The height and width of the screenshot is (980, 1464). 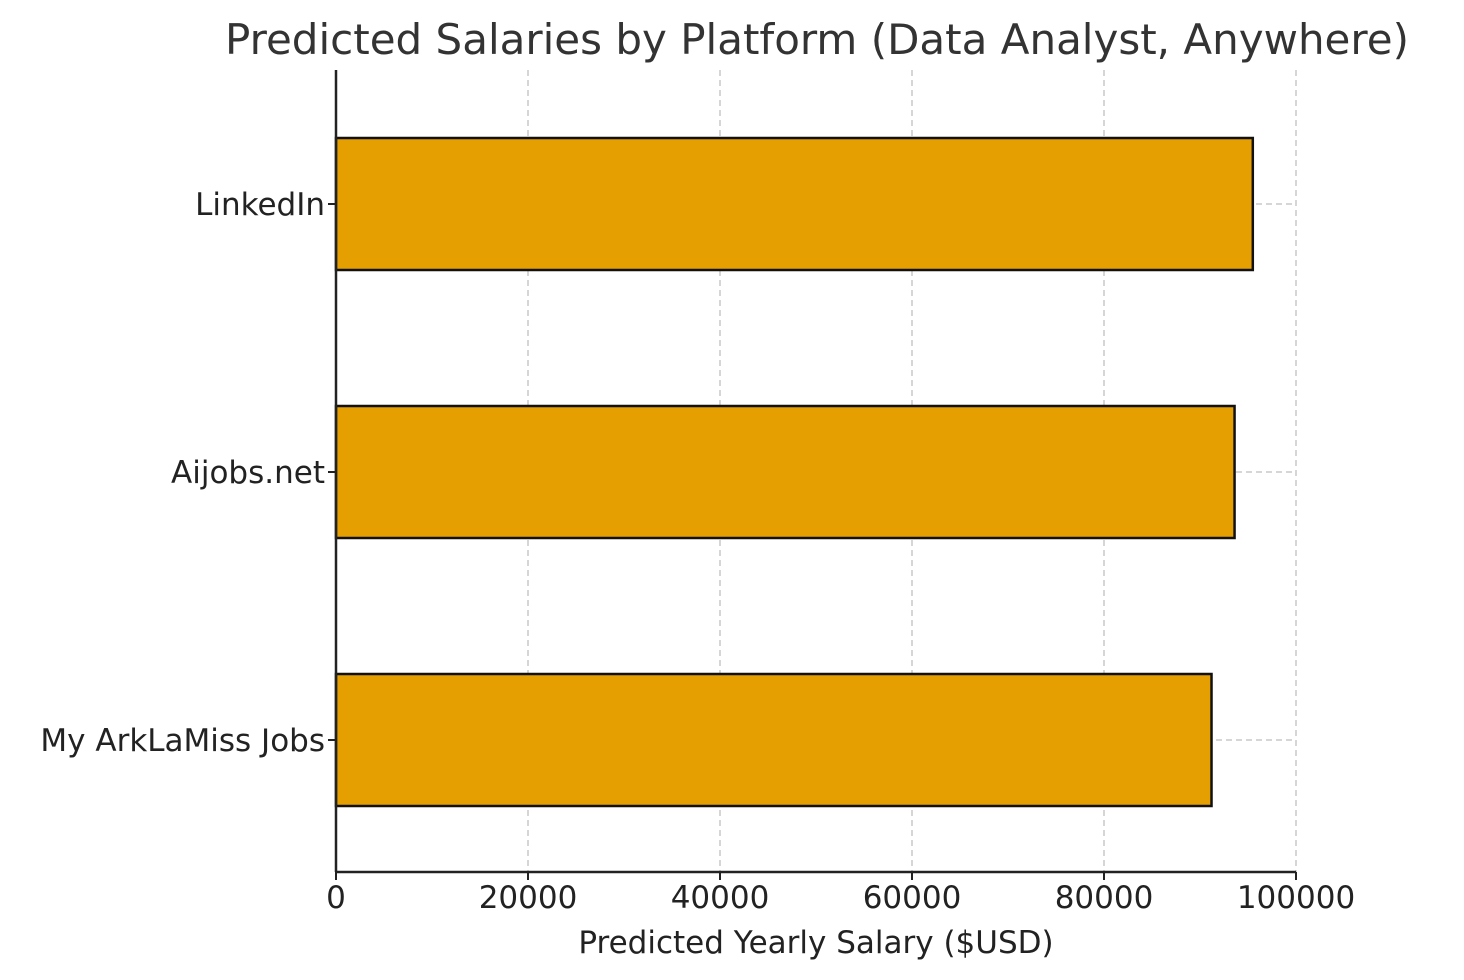 I want to click on x-tick-label: 60000, so click(x=912, y=898).